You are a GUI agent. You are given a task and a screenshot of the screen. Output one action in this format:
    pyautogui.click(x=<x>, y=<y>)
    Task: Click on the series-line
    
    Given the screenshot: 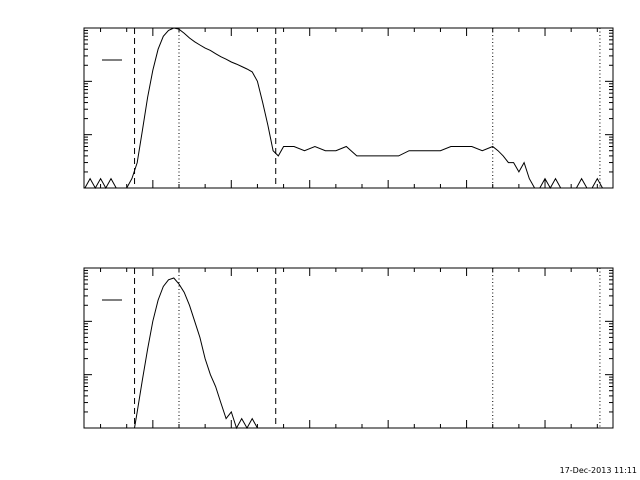 What is the action you would take?
    pyautogui.click(x=196, y=353)
    